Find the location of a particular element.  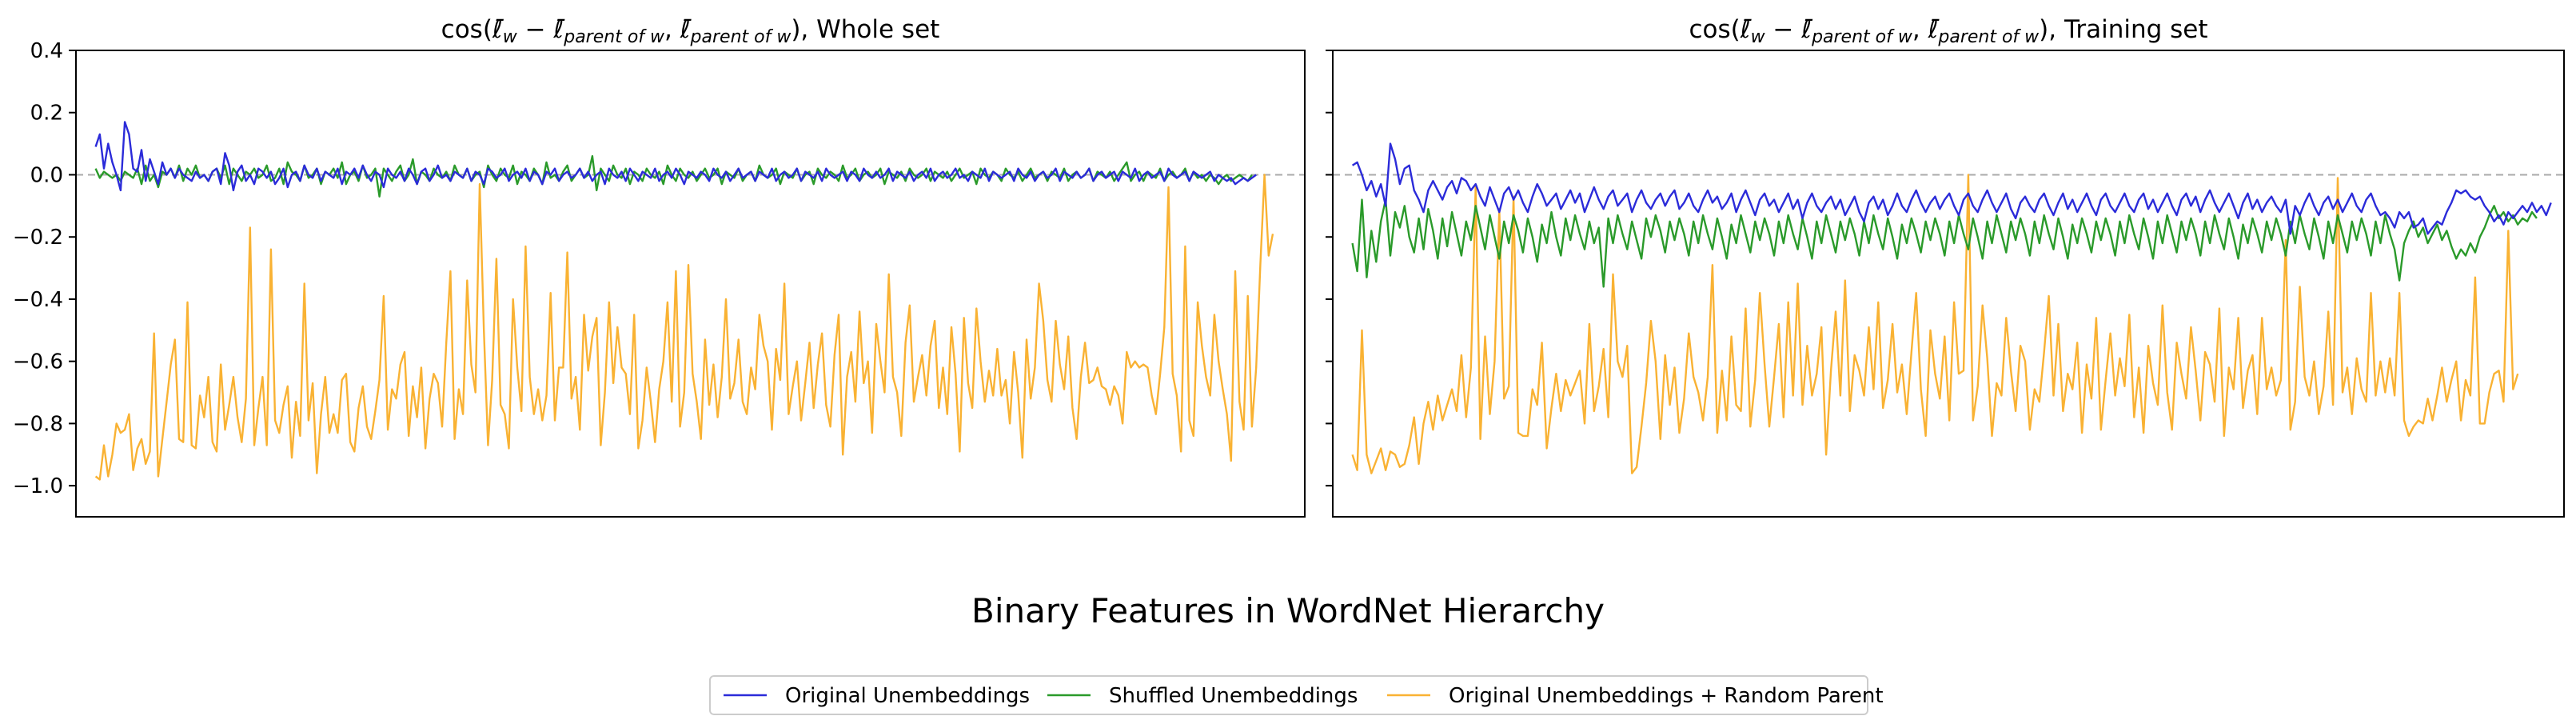

y-tick-label: −1.0 is located at coordinates (38, 486).